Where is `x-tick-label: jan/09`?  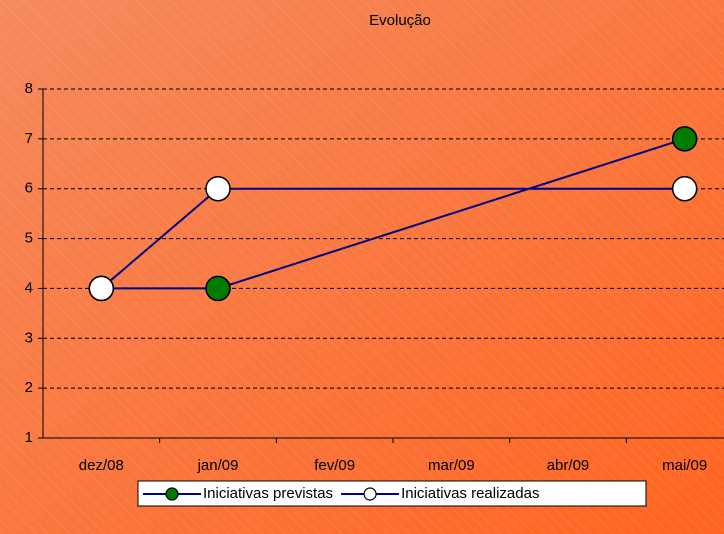 x-tick-label: jan/09 is located at coordinates (218, 465).